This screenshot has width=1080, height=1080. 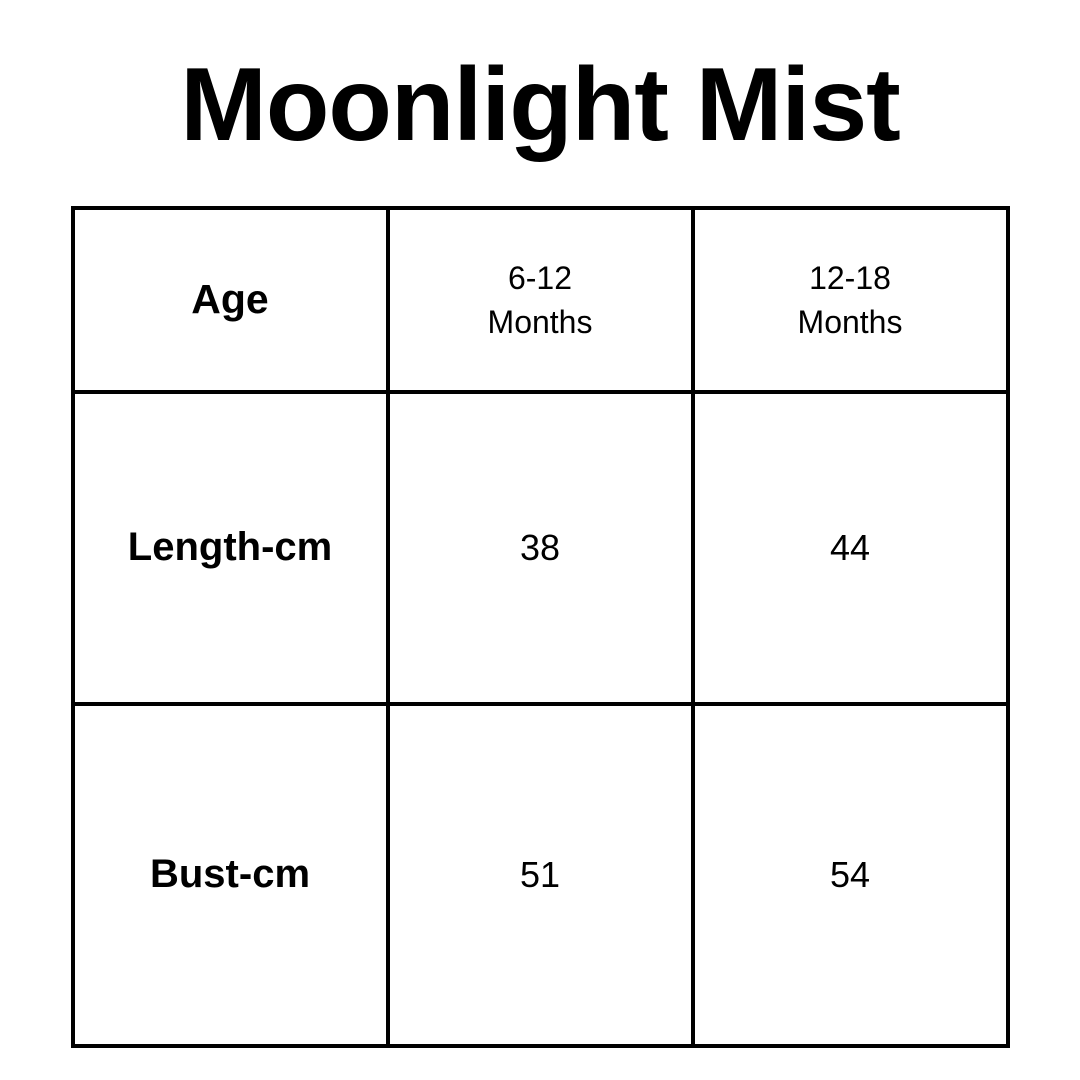 I want to click on bust-value-1: 51, so click(x=540, y=874).